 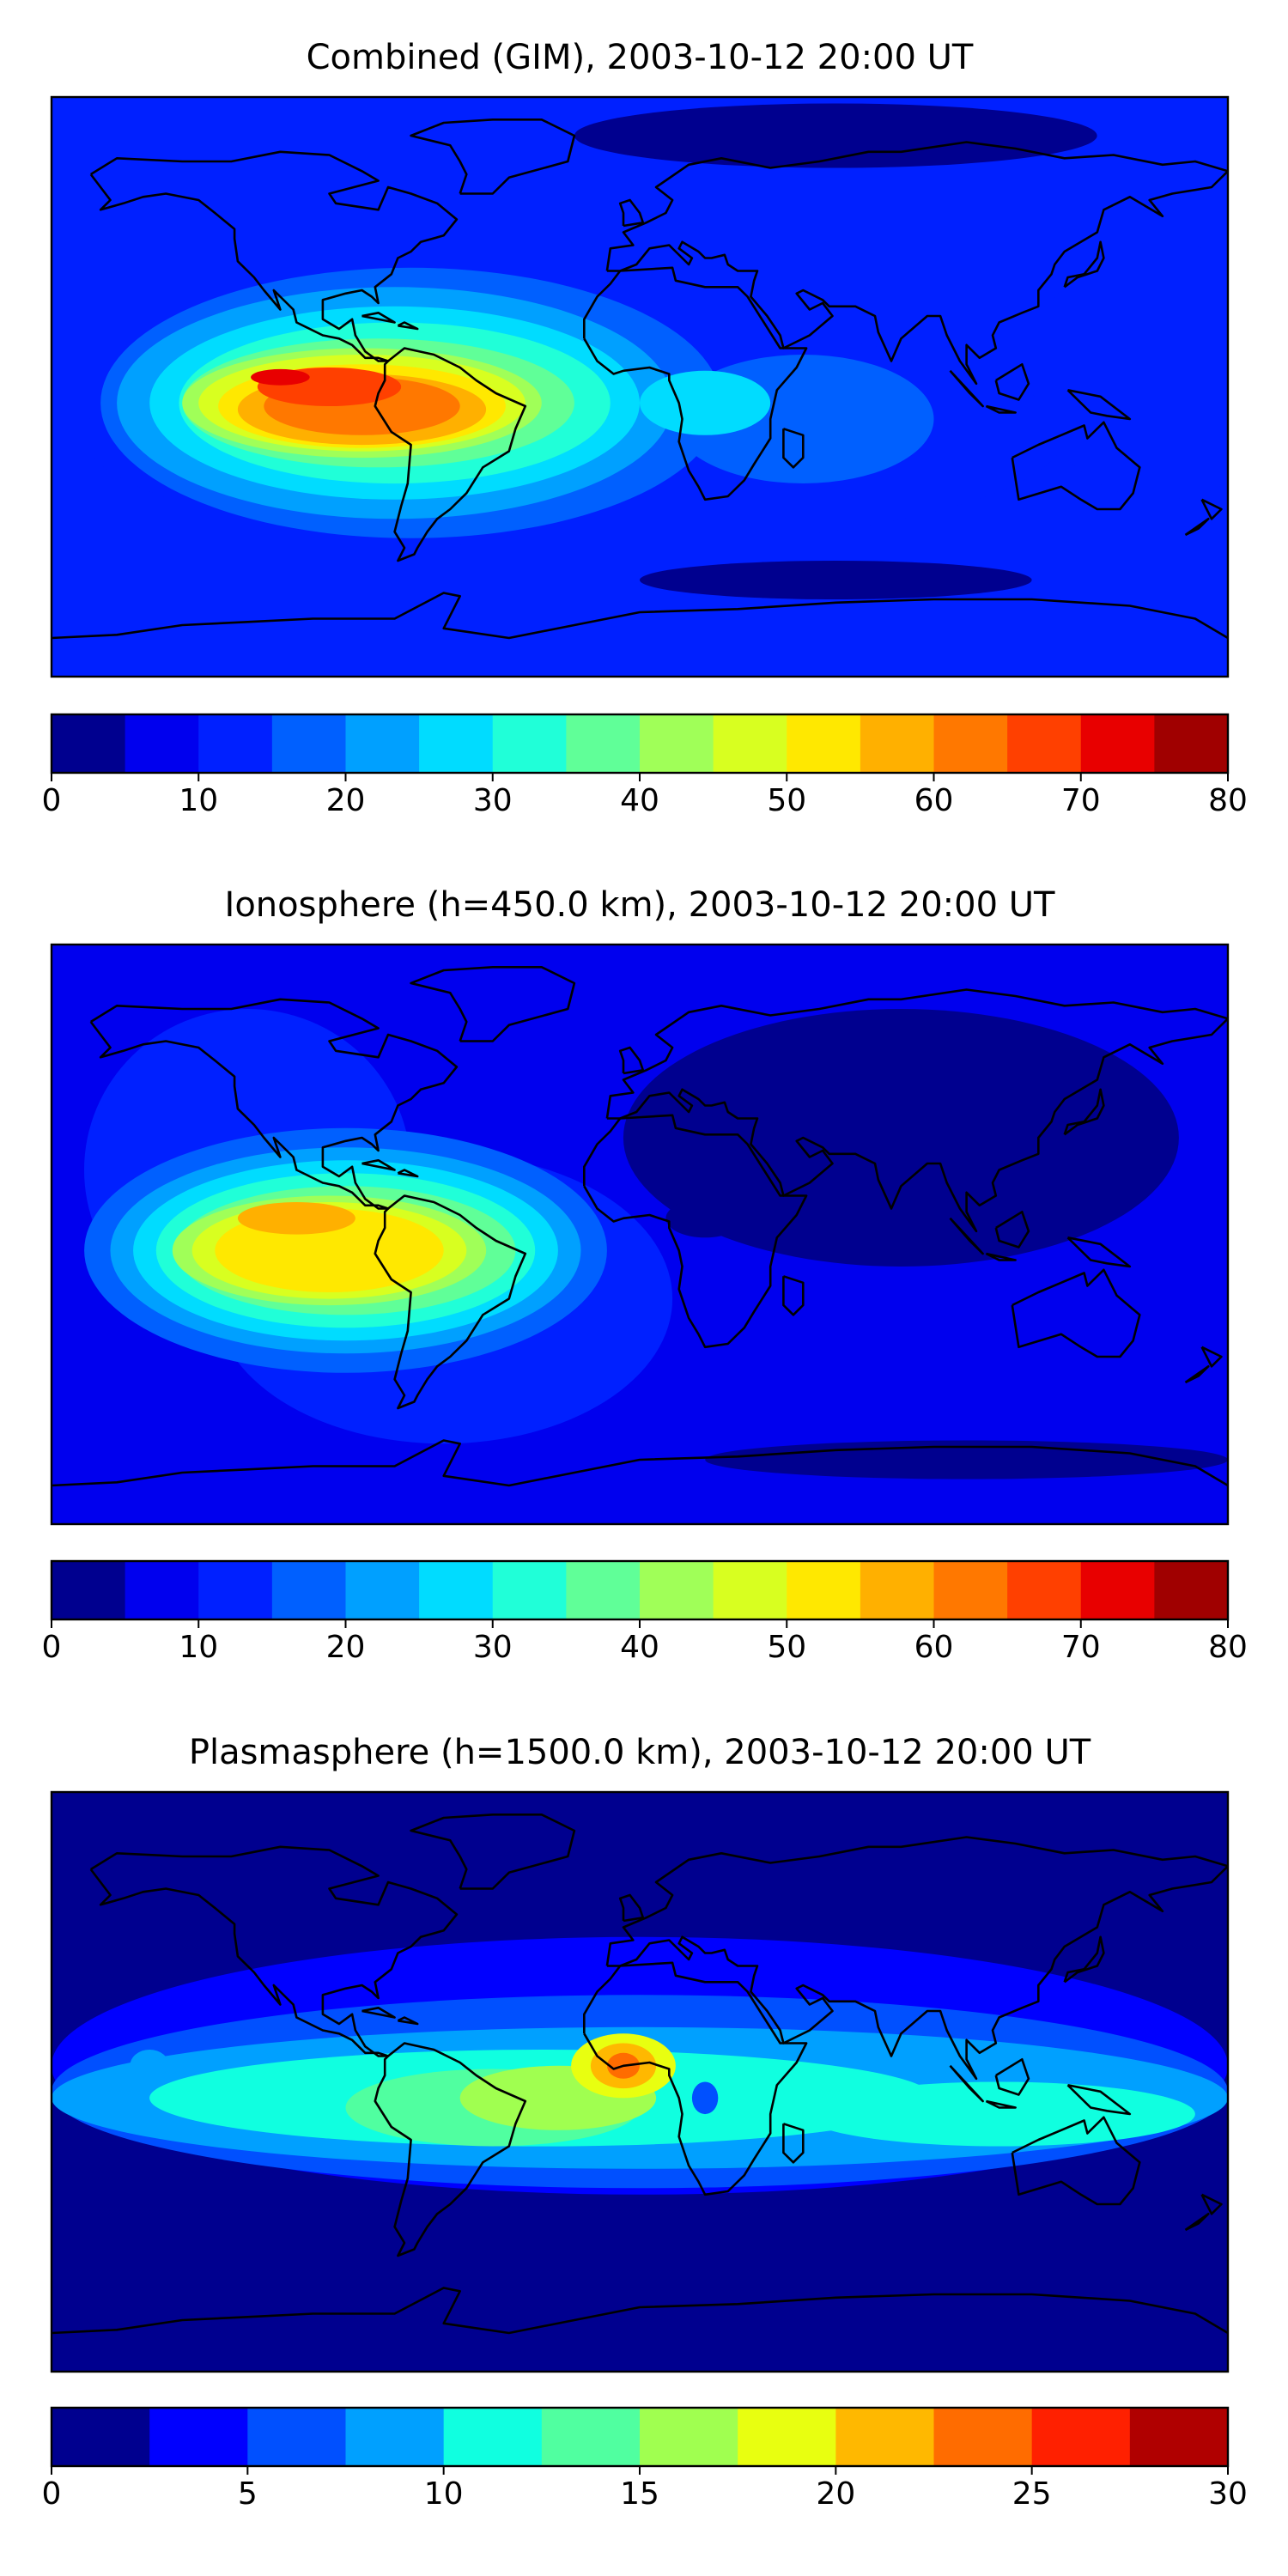 What do you see at coordinates (786, 801) in the screenshot?
I see `colorbar-tick-label: 50` at bounding box center [786, 801].